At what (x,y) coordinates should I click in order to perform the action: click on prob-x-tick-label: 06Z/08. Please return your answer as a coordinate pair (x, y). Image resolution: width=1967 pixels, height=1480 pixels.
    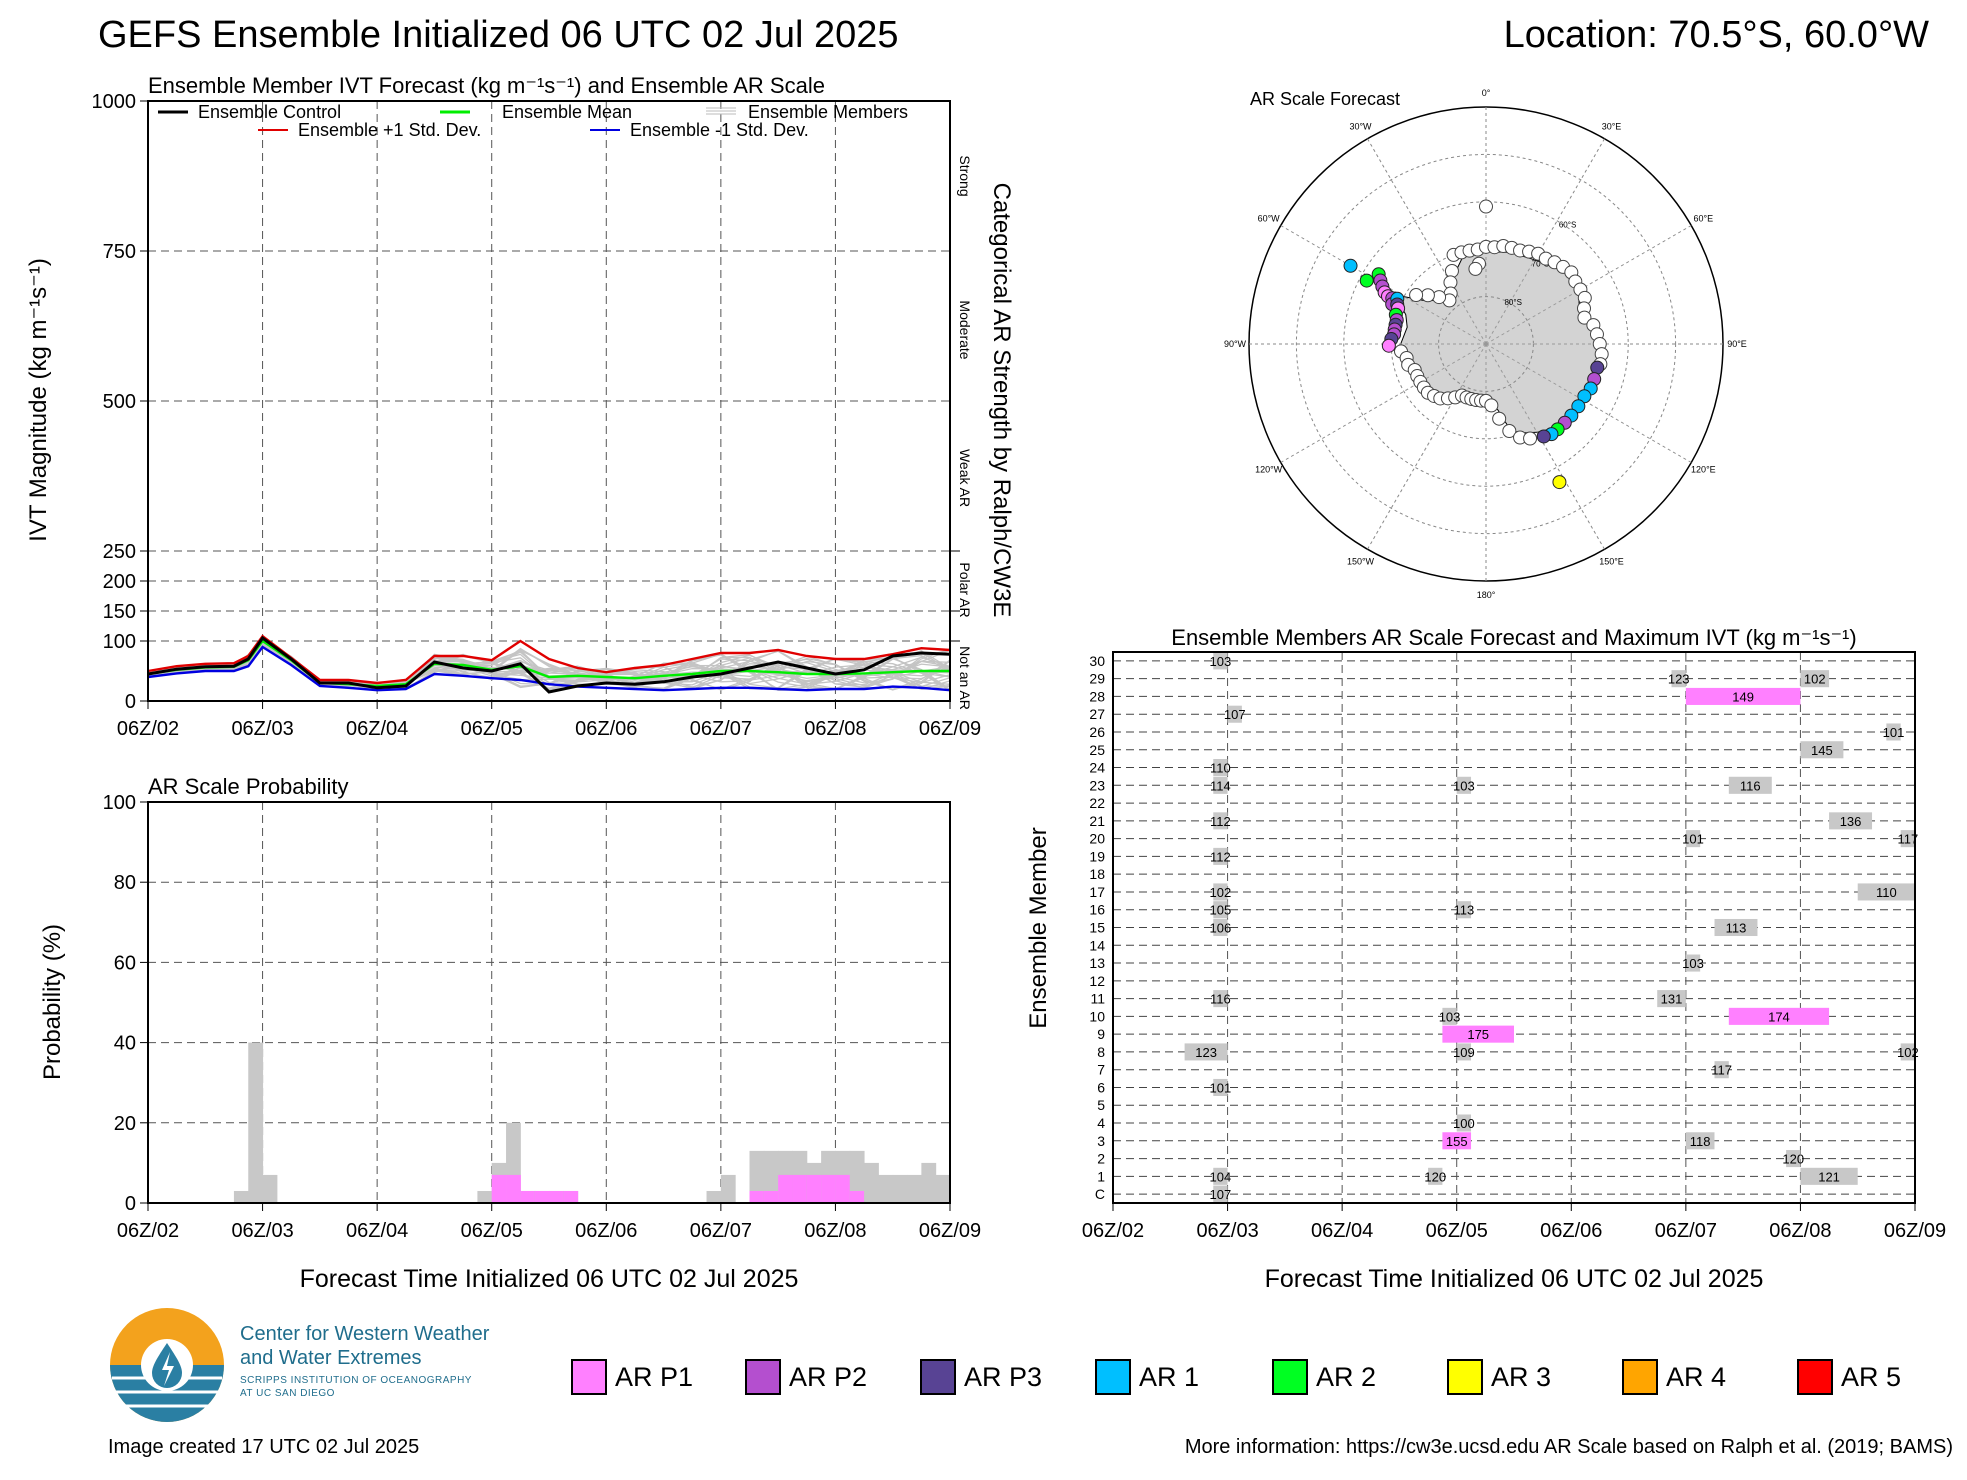
    Looking at the image, I should click on (835, 1231).